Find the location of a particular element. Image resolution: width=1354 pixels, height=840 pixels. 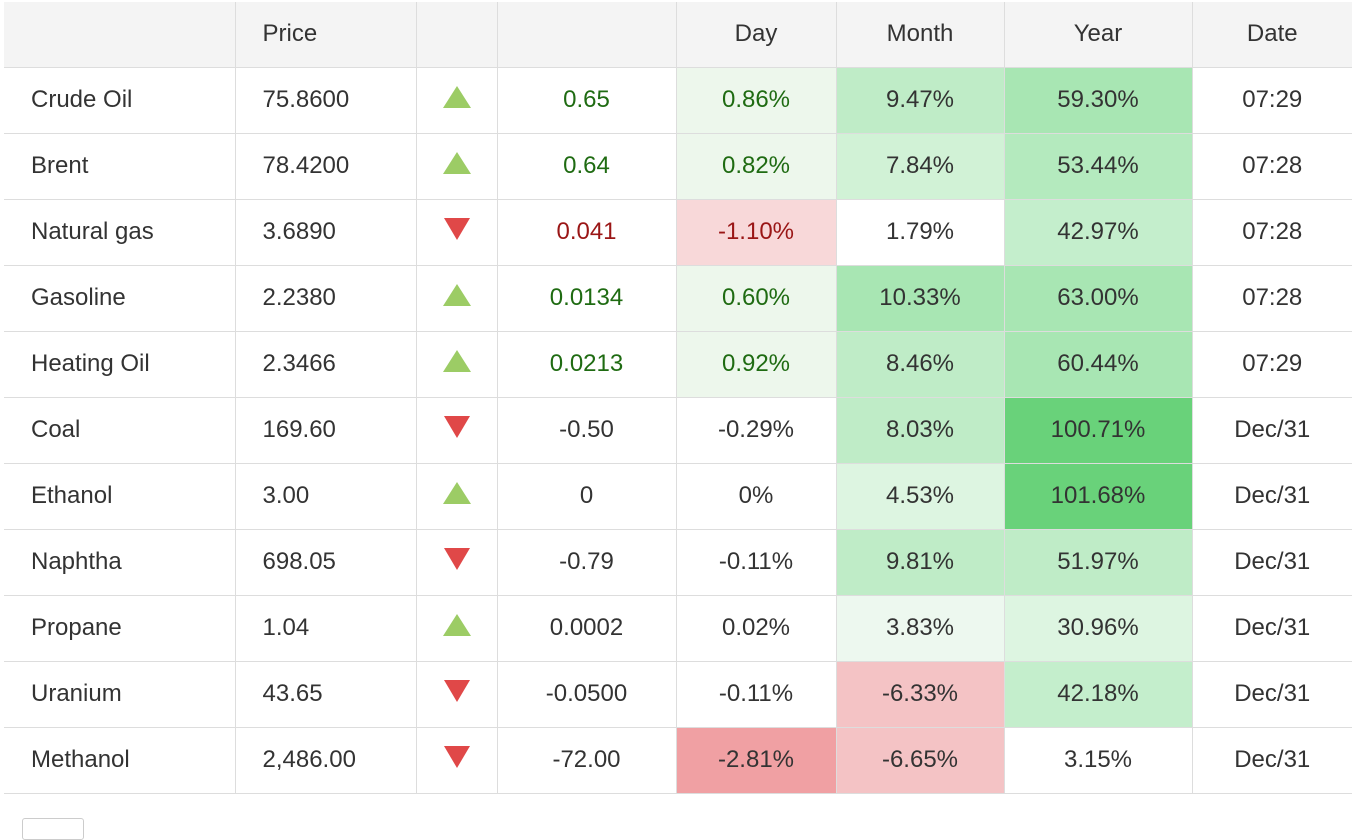

commodity-name: Naphtha is located at coordinates (120, 562).